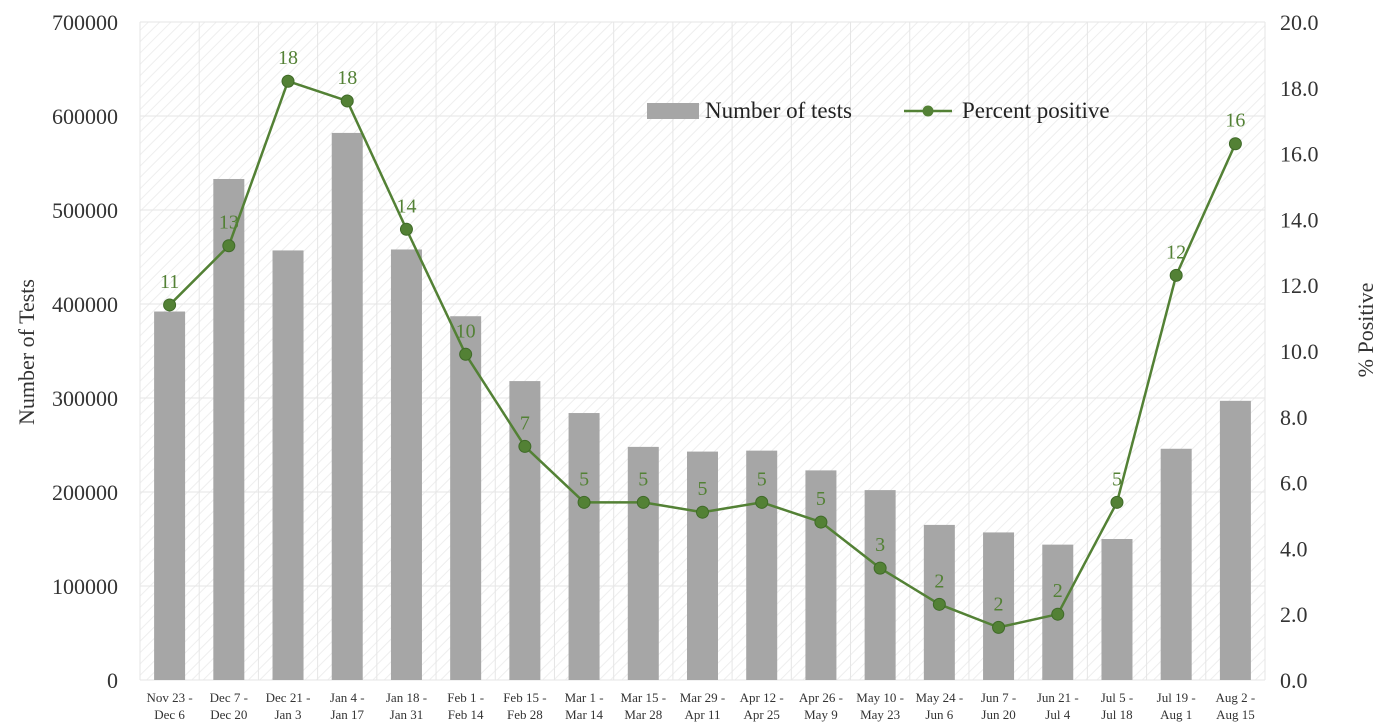  Describe the element at coordinates (406, 206) in the screenshot. I see `data-label: 14` at that location.